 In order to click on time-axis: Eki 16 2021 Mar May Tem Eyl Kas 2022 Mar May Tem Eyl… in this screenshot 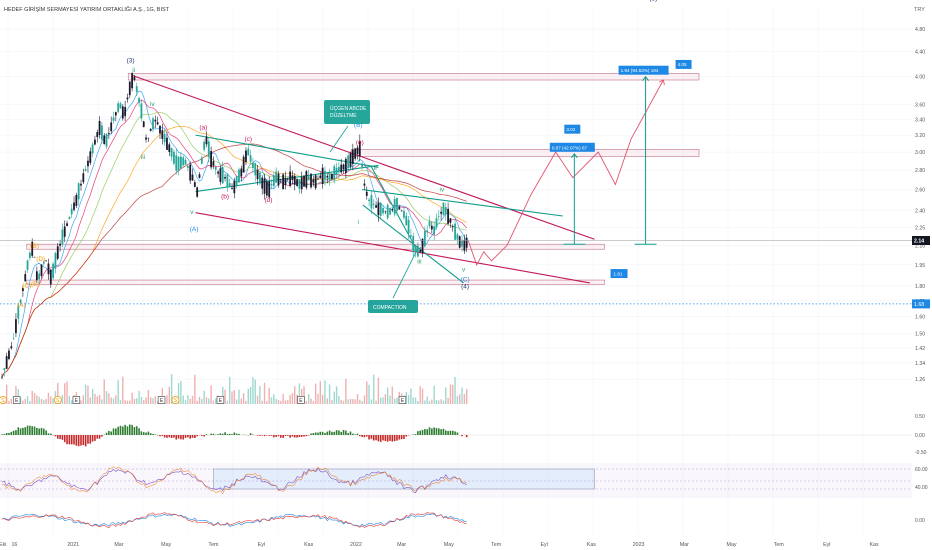, I will do `click(439, 545)`.